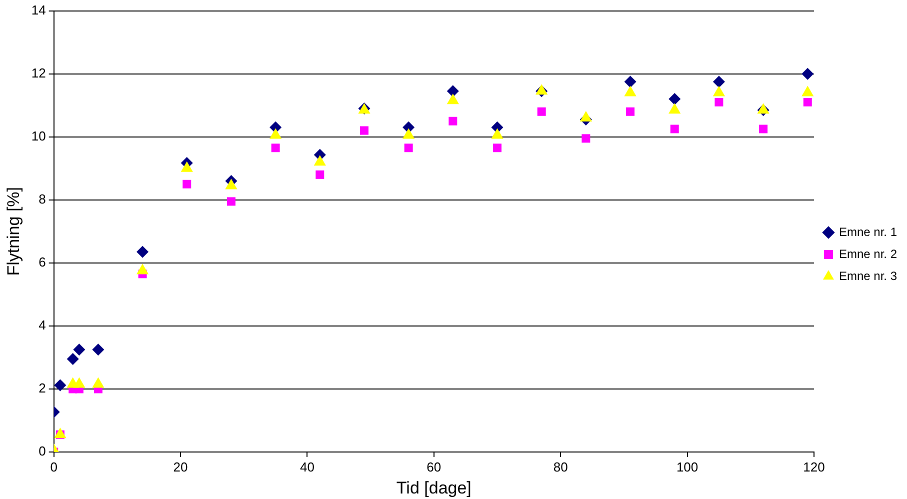 This screenshot has width=907, height=499. Describe the element at coordinates (868, 253) in the screenshot. I see `legend-label: Emne nr. 2` at that location.